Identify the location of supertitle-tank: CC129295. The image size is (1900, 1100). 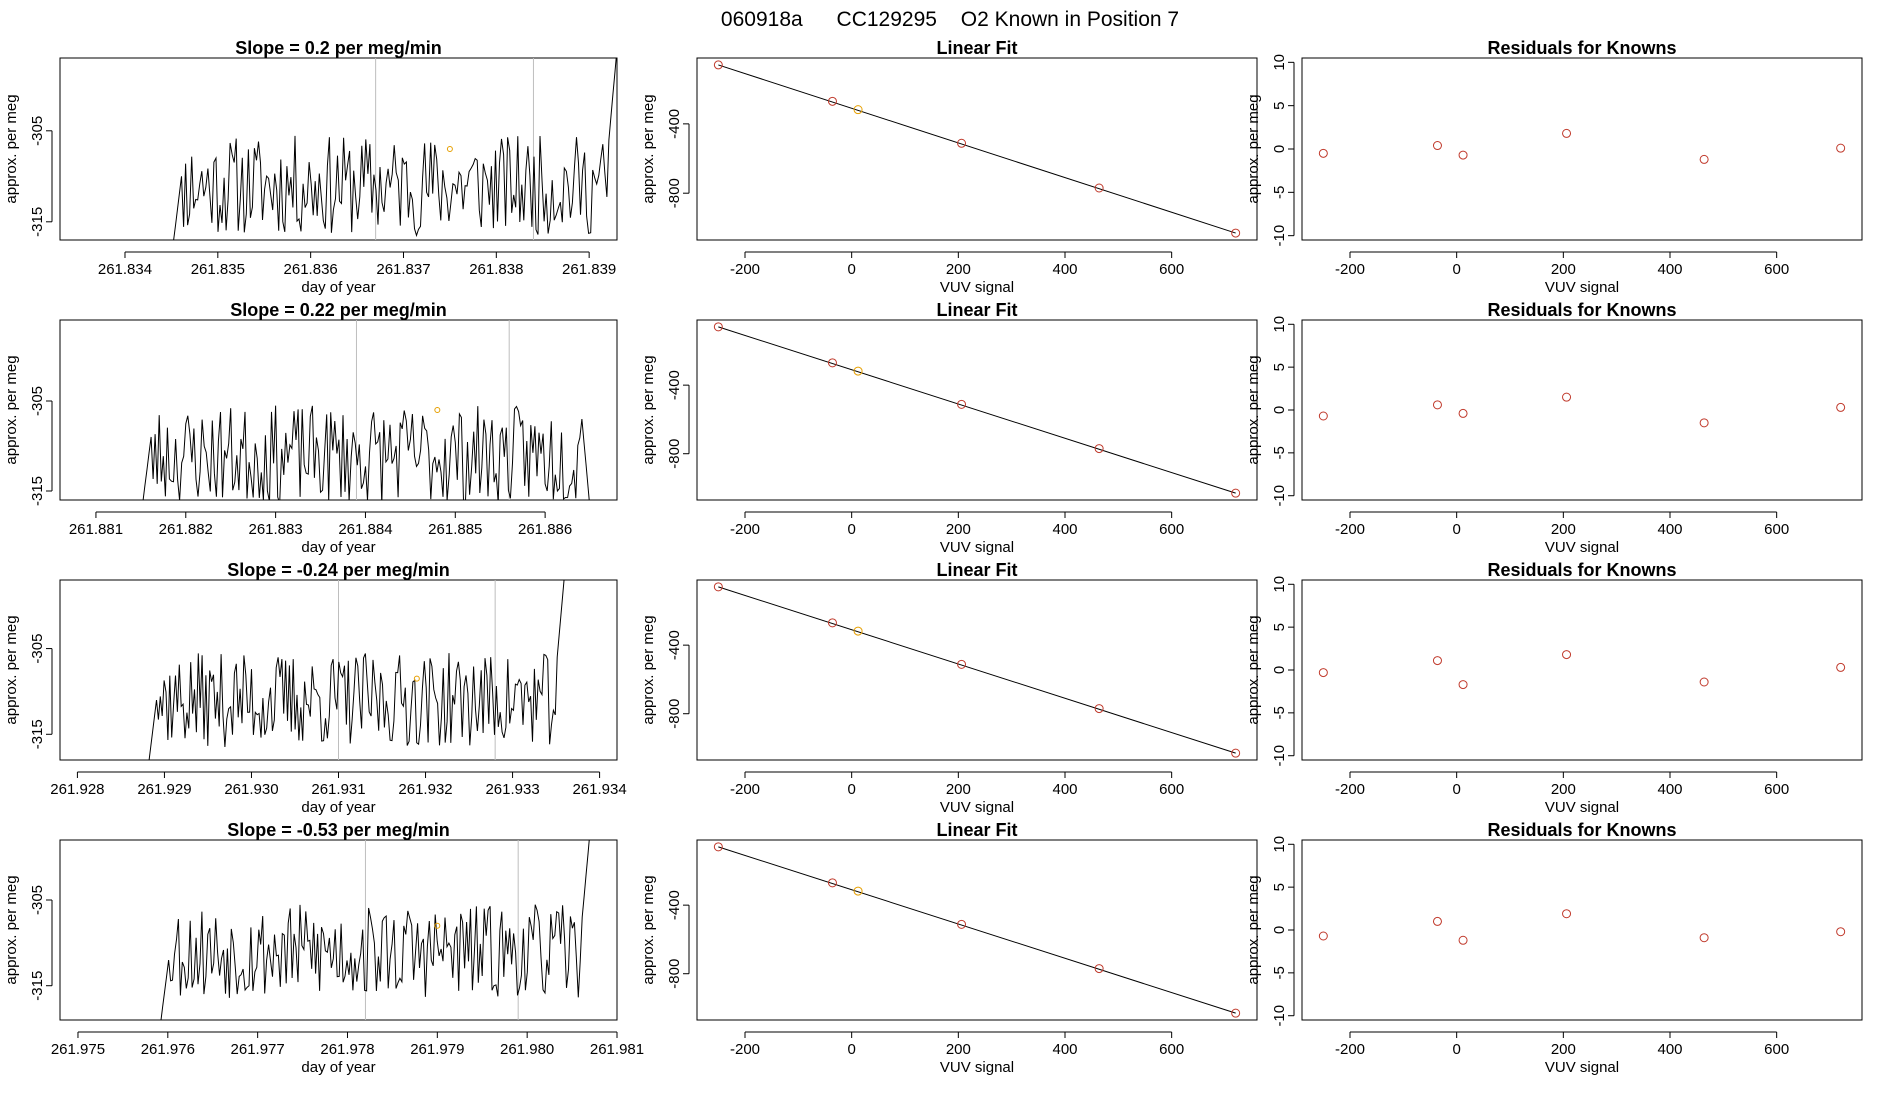
(887, 19).